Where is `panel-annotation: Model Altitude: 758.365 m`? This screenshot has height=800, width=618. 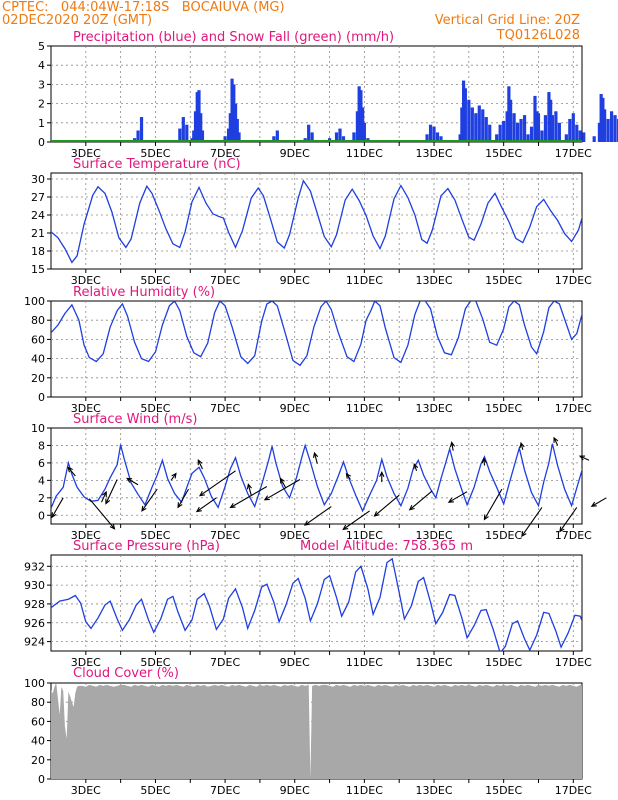
panel-annotation: Model Altitude: 758.365 m is located at coordinates (386, 546).